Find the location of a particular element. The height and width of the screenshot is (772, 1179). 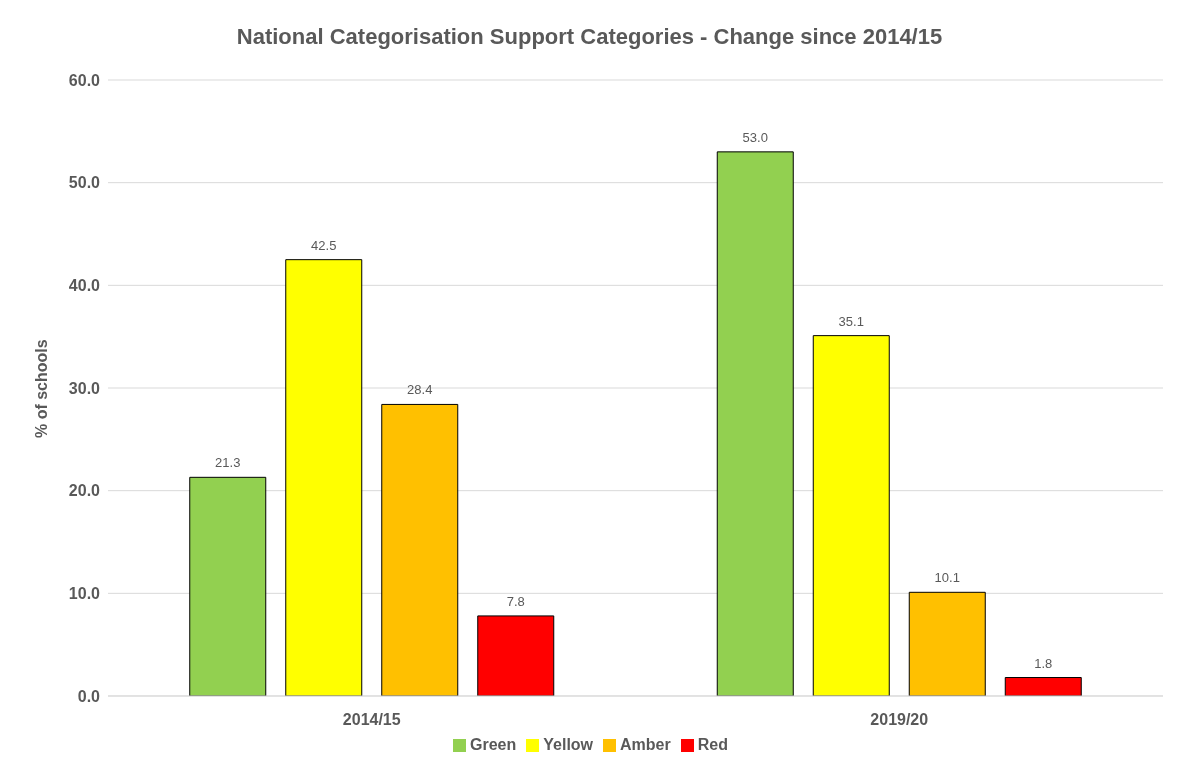

y-tick-label: 30.0 is located at coordinates (84, 388).